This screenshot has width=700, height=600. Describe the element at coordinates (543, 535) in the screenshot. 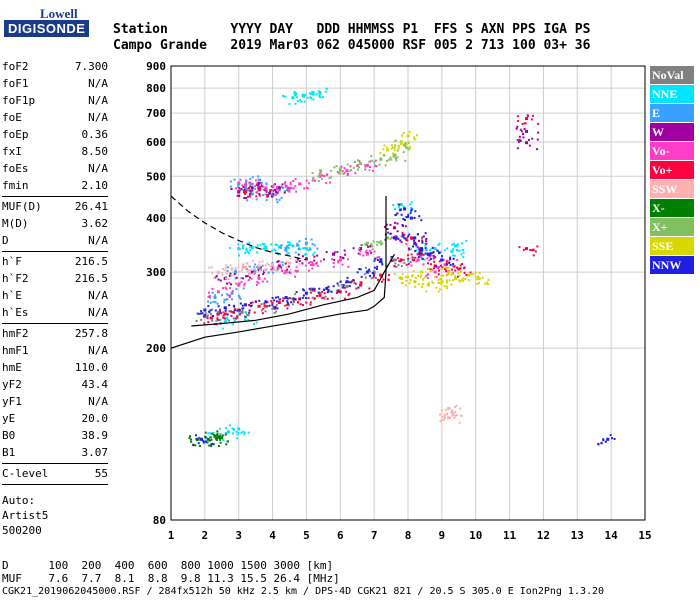

I see `x-tick-label: 12` at that location.